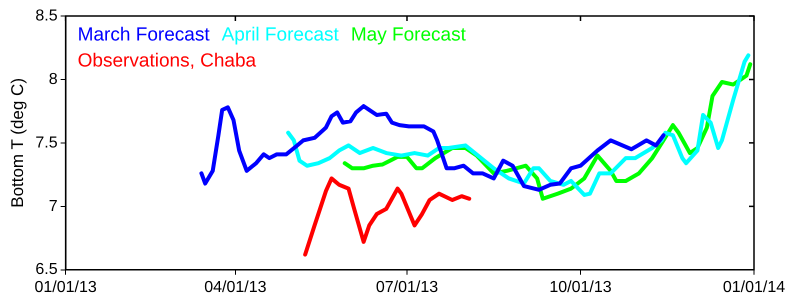 This screenshot has width=800, height=302. What do you see at coordinates (408, 35) in the screenshot?
I see `text: May Forecast` at bounding box center [408, 35].